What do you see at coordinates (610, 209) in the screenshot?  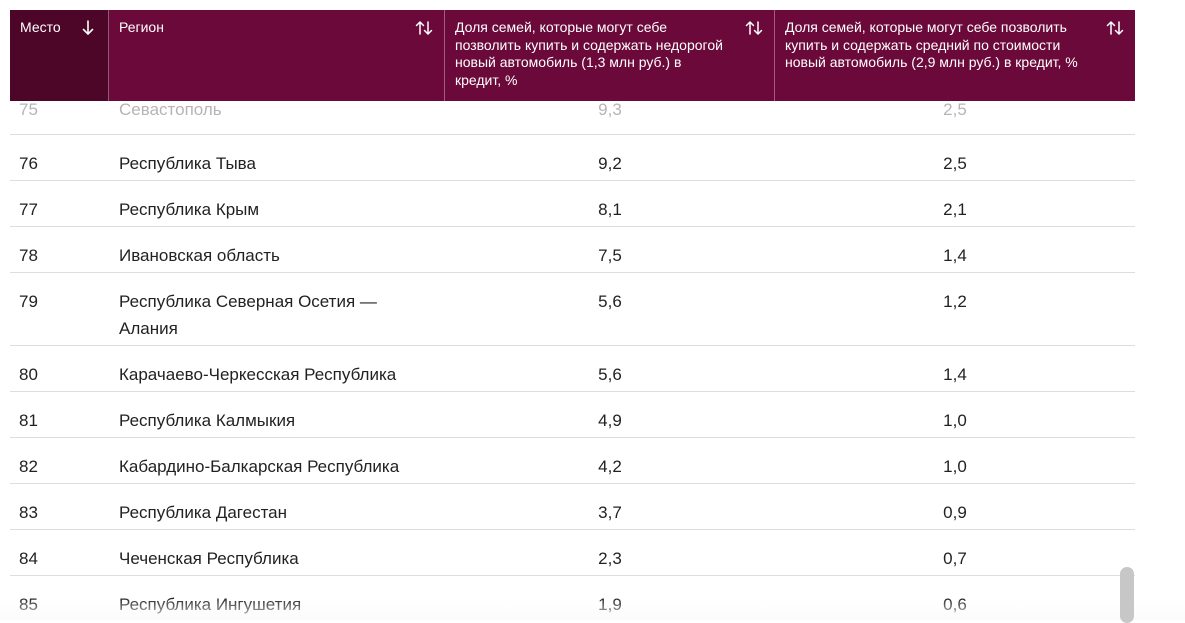 I see `cell-cheap-car-share: 8,1` at bounding box center [610, 209].